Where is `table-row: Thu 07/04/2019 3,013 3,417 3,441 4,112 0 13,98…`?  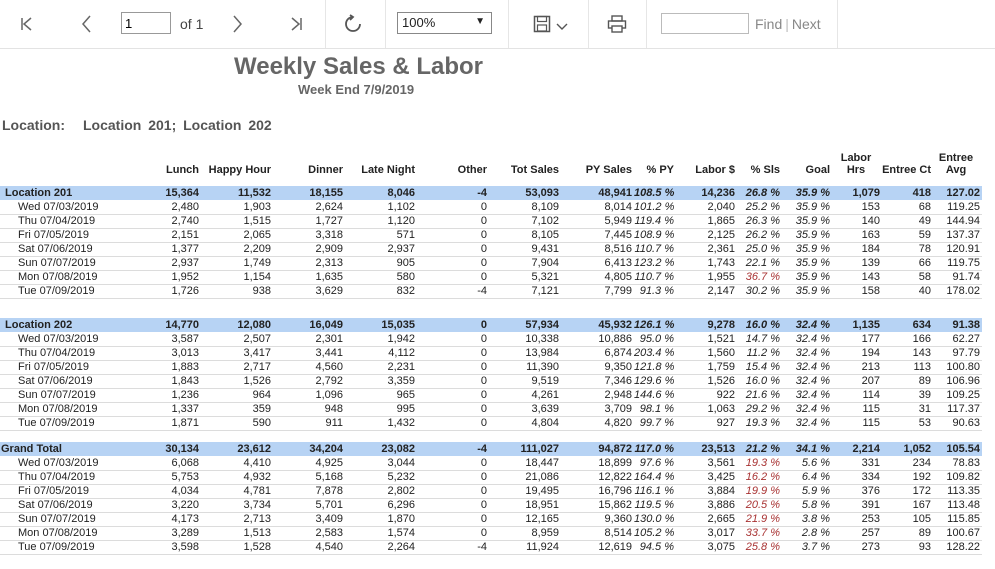 table-row: Thu 07/04/2019 3,013 3,417 3,441 4,112 0 13,98… is located at coordinates (491, 353).